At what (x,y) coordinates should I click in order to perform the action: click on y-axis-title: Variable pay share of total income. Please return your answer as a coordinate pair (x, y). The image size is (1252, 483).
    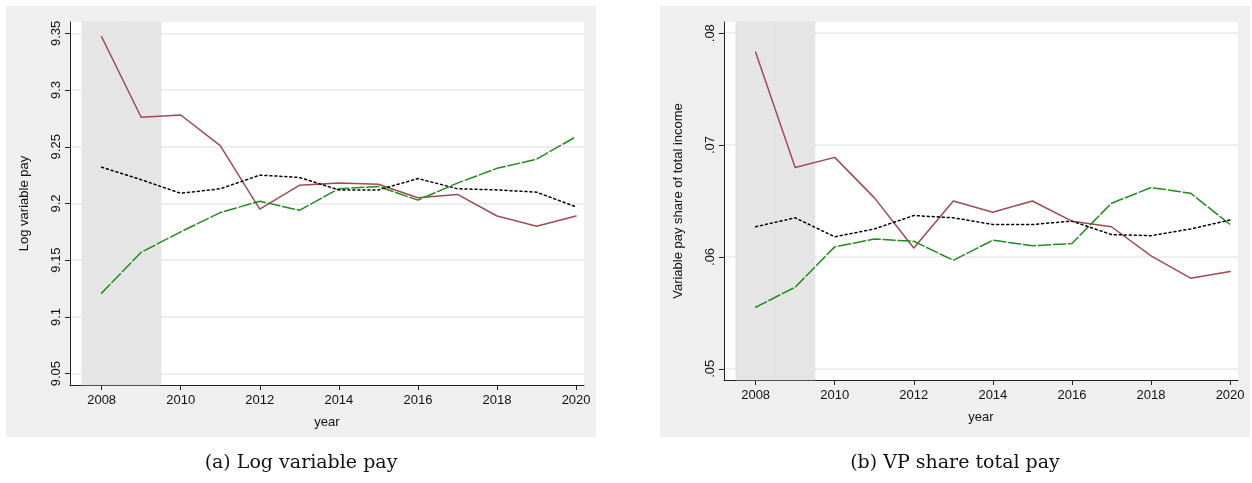
    Looking at the image, I should click on (677, 201).